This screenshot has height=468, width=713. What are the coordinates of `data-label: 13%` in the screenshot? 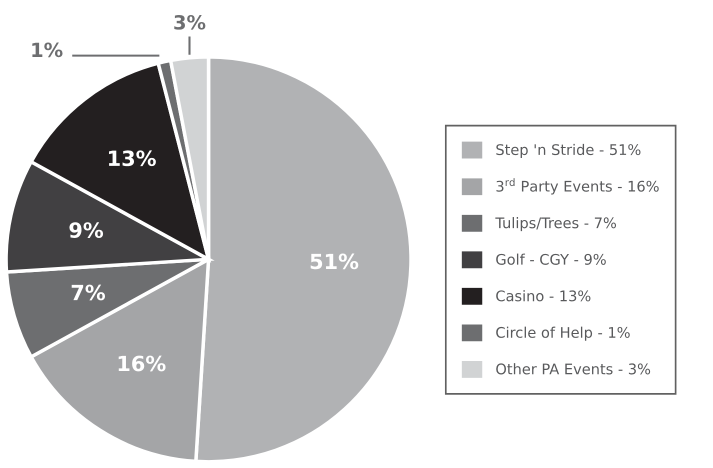 It's located at (132, 158).